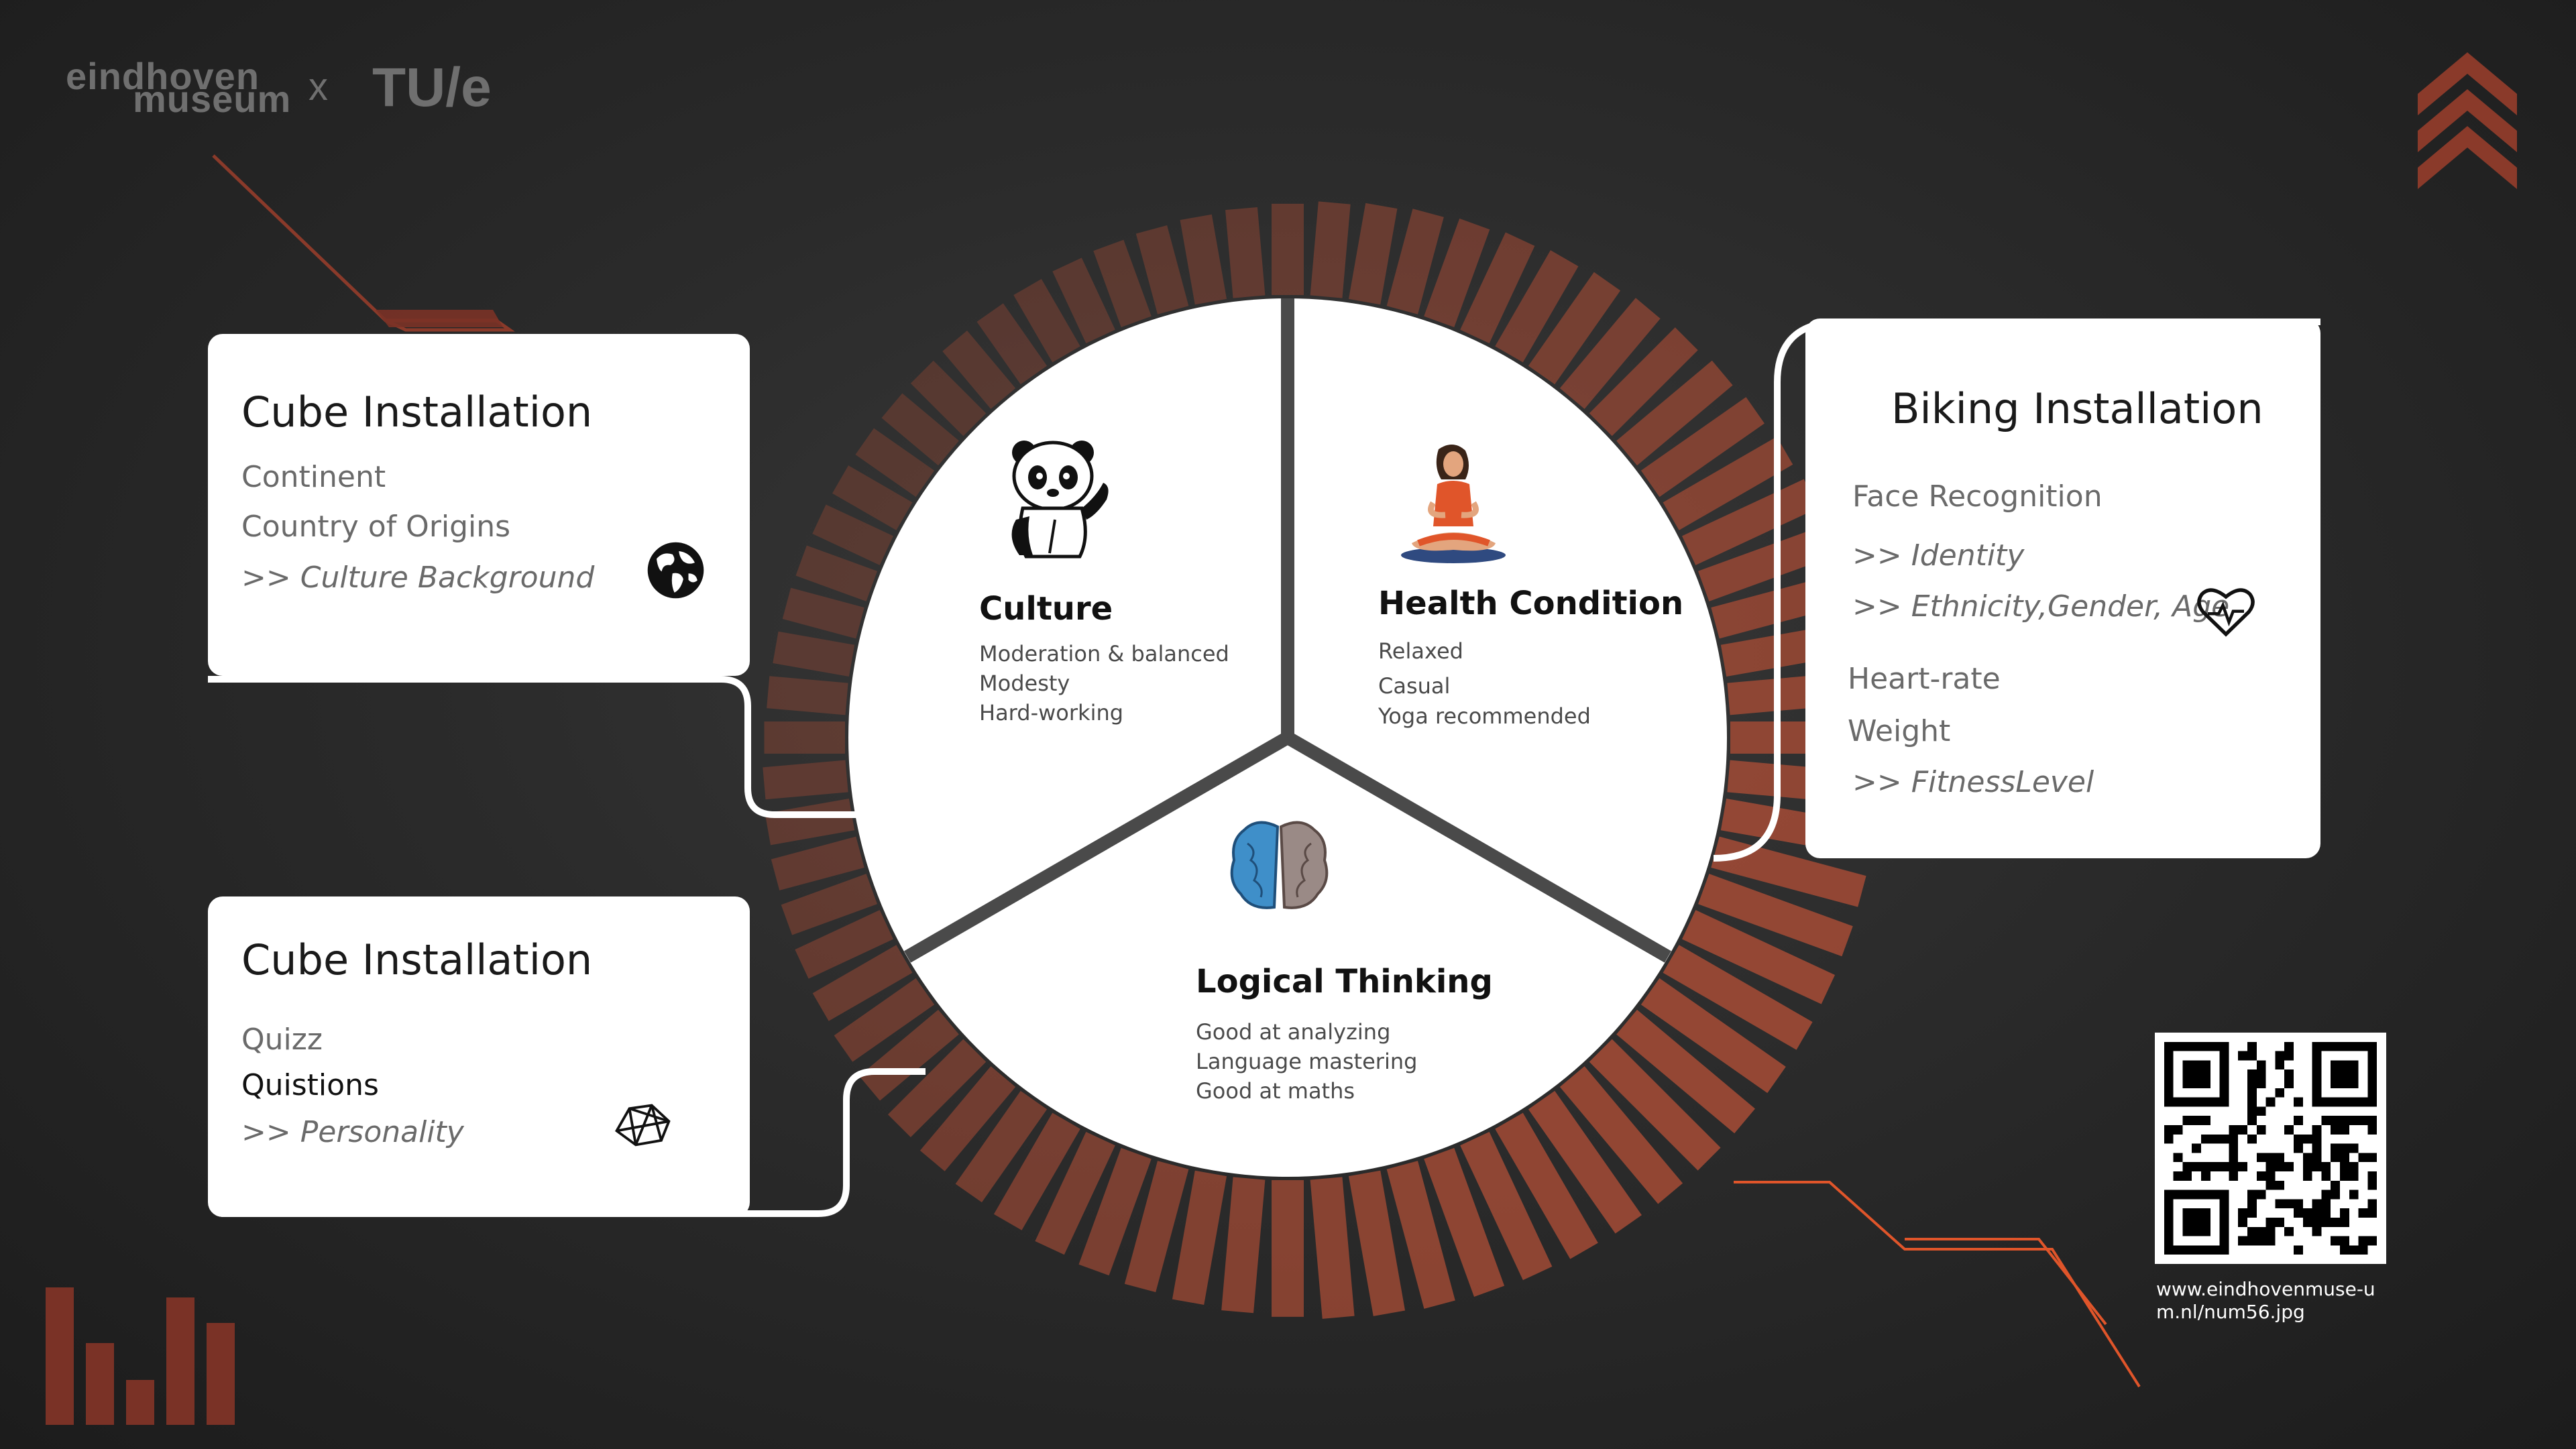 Image resolution: width=2576 pixels, height=1449 pixels. Describe the element at coordinates (1307, 1062) in the screenshot. I see `segment-line: Language mastering` at that location.